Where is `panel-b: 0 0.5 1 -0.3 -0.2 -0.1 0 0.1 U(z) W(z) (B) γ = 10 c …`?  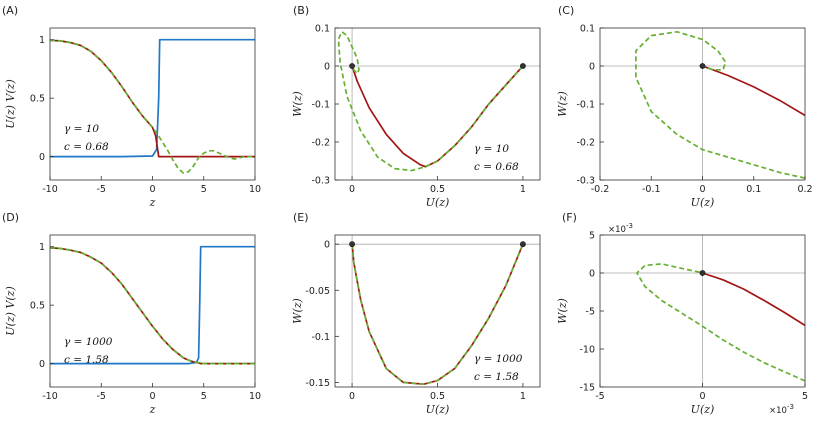 panel-b: 0 0.5 1 -0.3 -0.2 -0.1 0 0.1 U(z) W(z) (B) γ = 10 c … is located at coordinates (416, 106).